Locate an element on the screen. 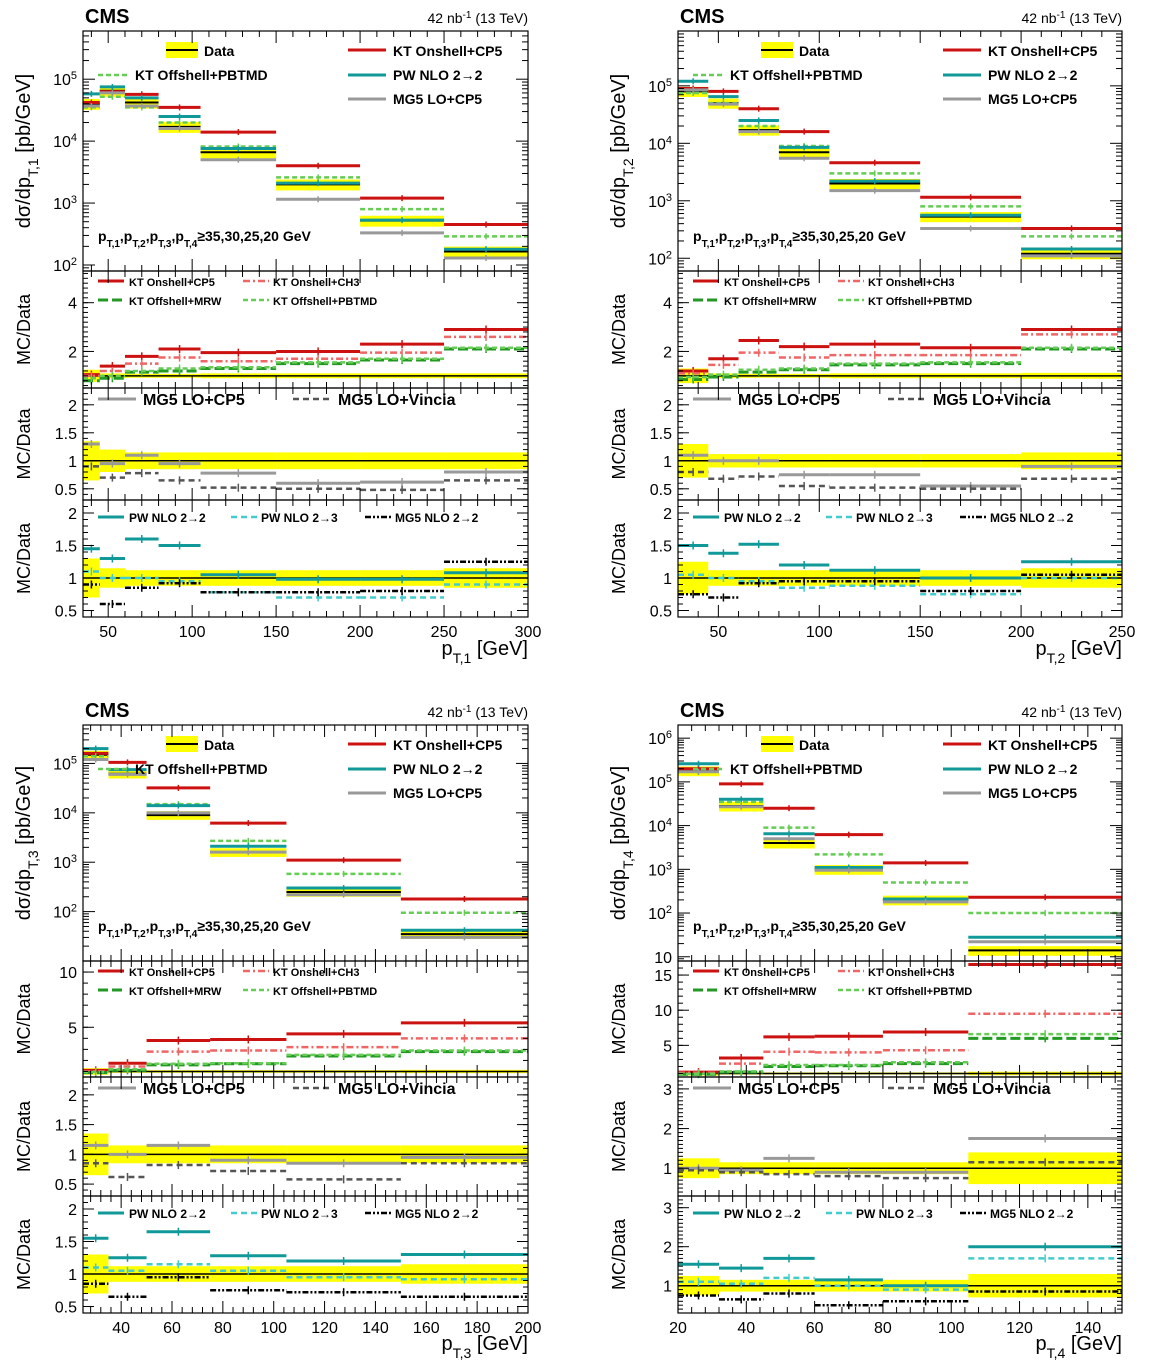 This screenshot has height=1361, width=1149. legend-label: PW NLO 2→3 is located at coordinates (299, 518).